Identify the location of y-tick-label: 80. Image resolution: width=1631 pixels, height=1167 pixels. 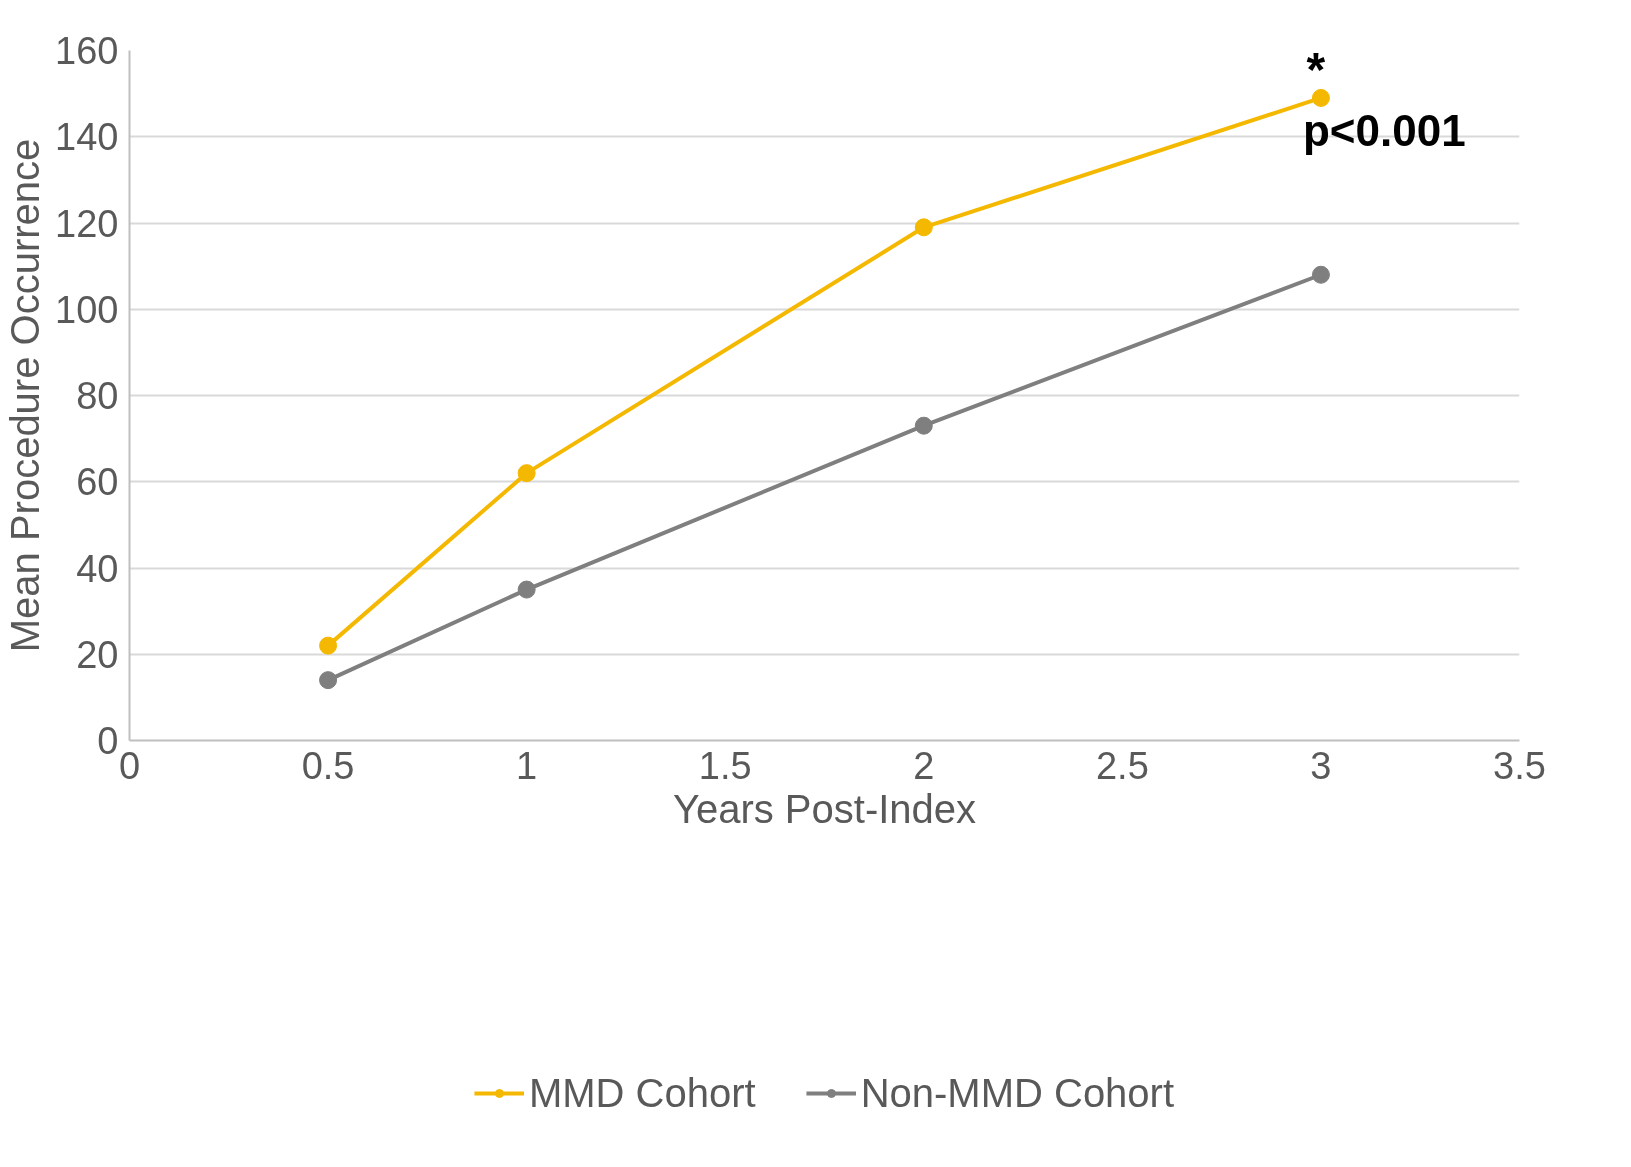
(97, 396).